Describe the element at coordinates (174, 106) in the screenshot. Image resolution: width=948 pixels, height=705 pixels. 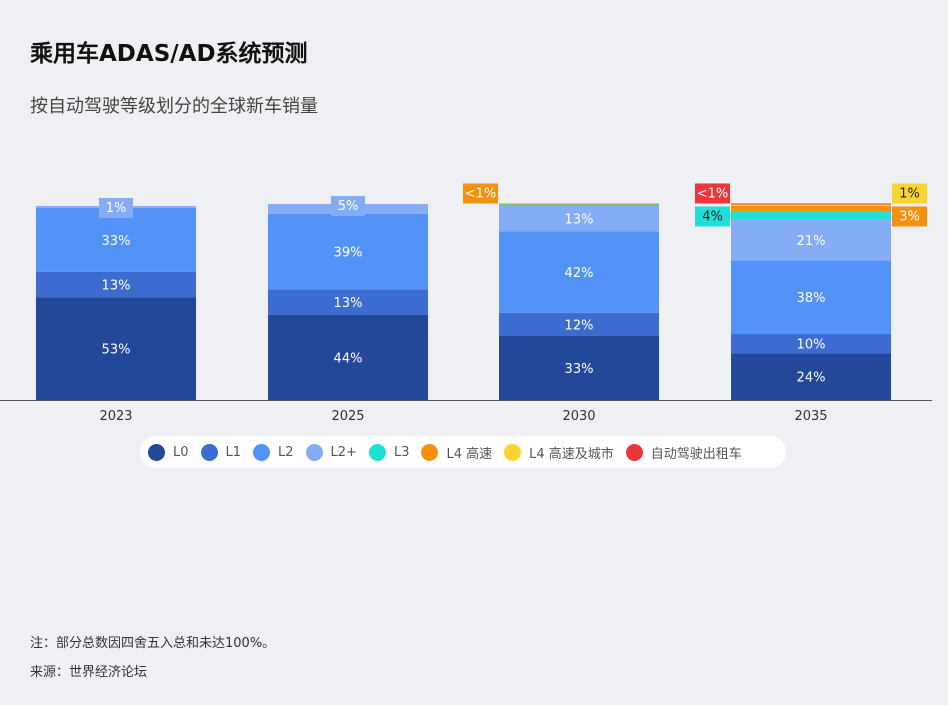
I see `chart-subtitle: 按自动驾驶等级划分的全球新车销量` at that location.